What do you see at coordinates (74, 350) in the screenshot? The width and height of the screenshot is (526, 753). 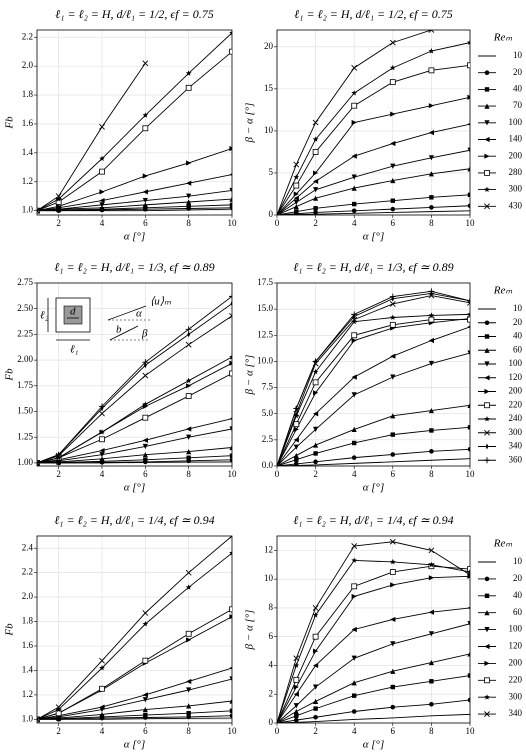 I see `inset-label: ℓ₁` at bounding box center [74, 350].